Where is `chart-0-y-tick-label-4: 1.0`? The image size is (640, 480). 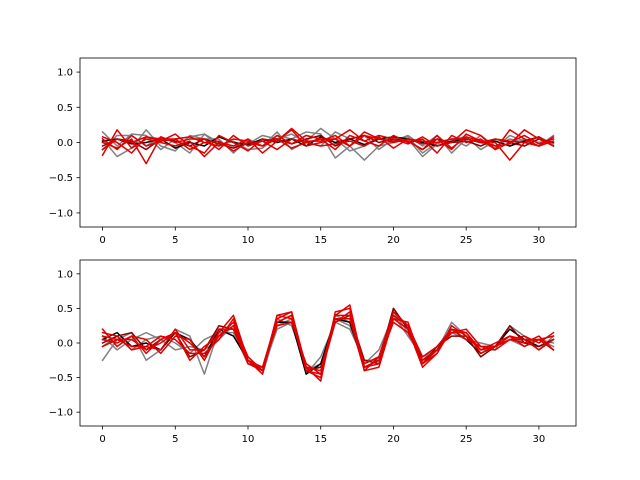
chart-0-y-tick-label-4: 1.0 is located at coordinates (65, 73).